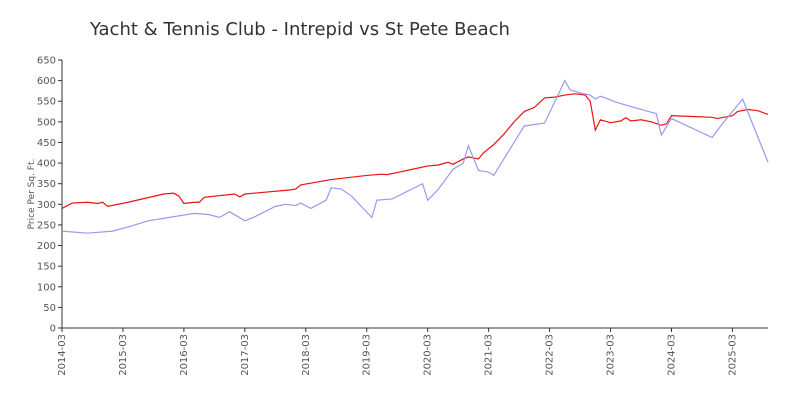  I want to click on y-tick-label: 550, so click(46, 102).